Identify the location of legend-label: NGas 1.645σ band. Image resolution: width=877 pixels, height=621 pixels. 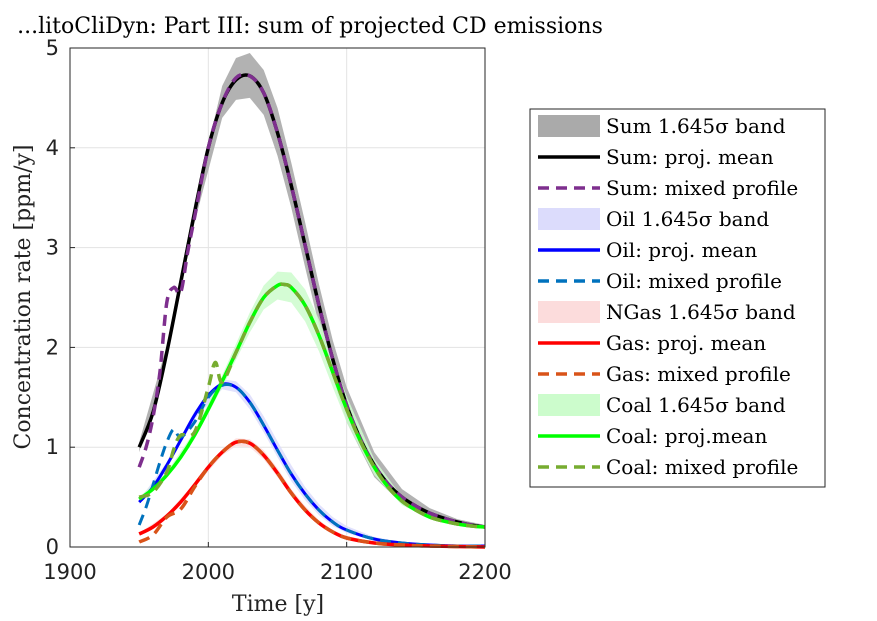
(701, 312).